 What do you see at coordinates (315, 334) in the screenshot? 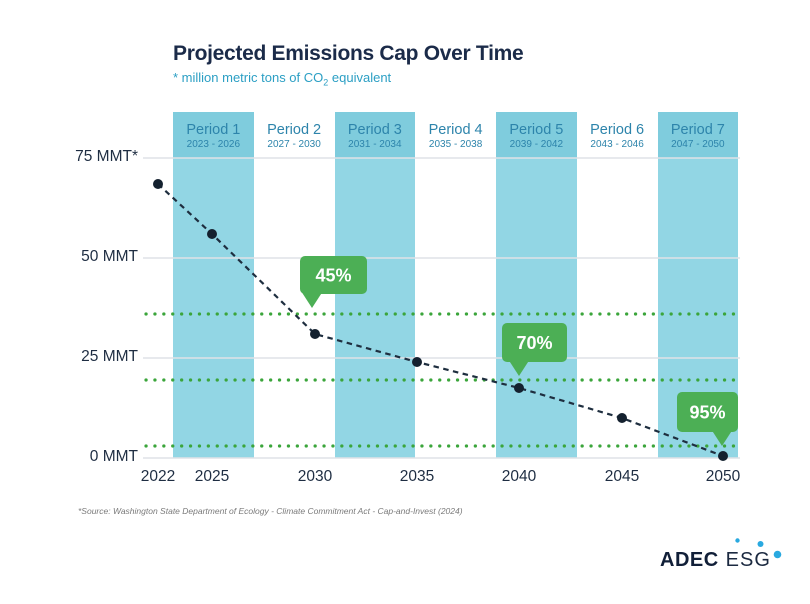
I see `data-point-2030` at bounding box center [315, 334].